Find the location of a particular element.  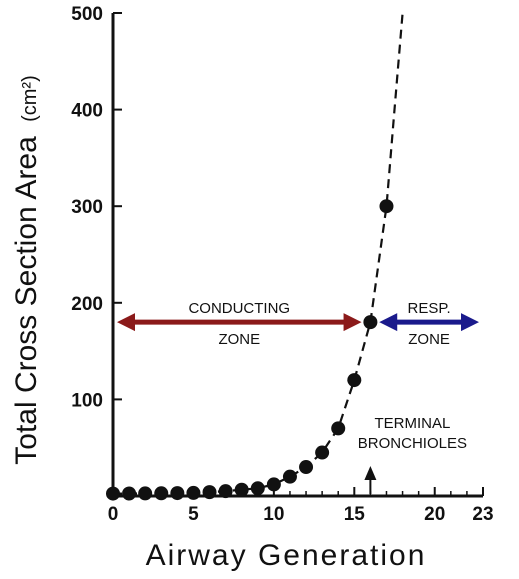

y-axis-title-group: Total Cross Section Area (cm²) is located at coordinates (26, 269).